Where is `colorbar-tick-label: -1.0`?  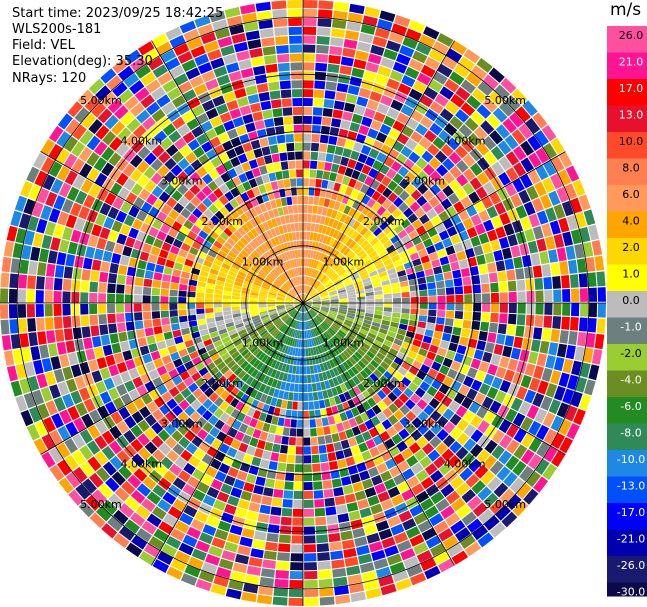 colorbar-tick-label: -1.0 is located at coordinates (630, 327).